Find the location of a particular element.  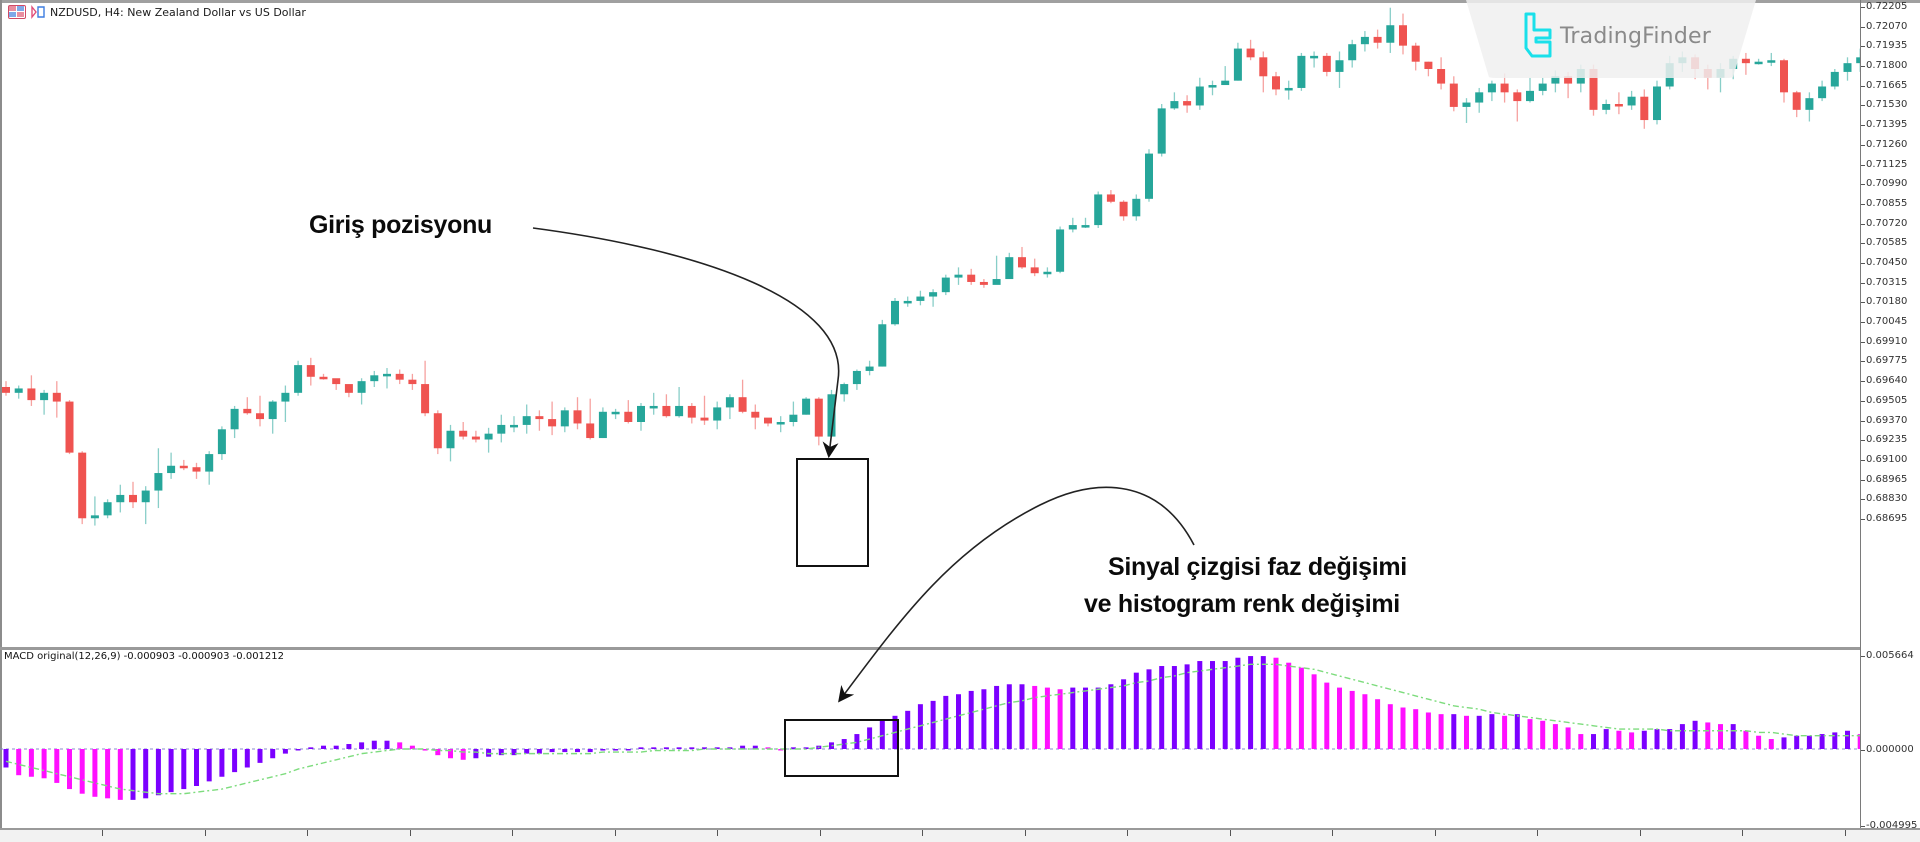

price-axis-label: 0.71800 is located at coordinates (1884, 65).